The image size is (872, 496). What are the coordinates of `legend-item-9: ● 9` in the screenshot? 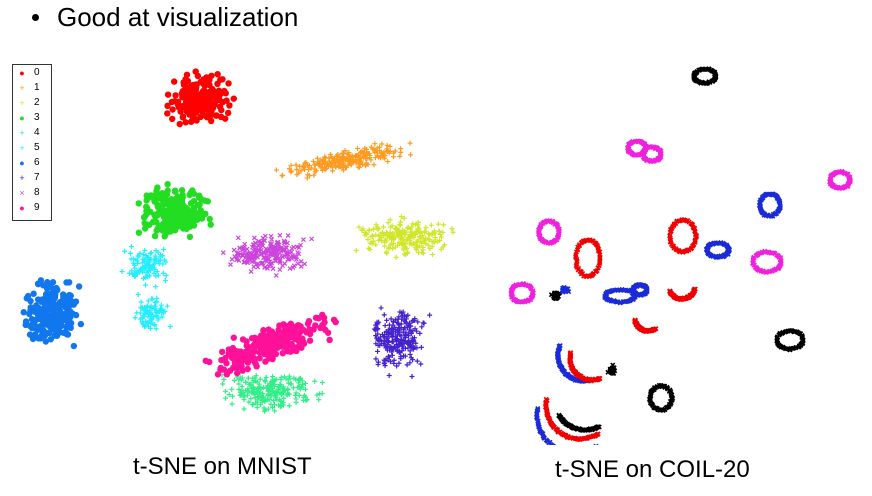 It's located at (32, 207).